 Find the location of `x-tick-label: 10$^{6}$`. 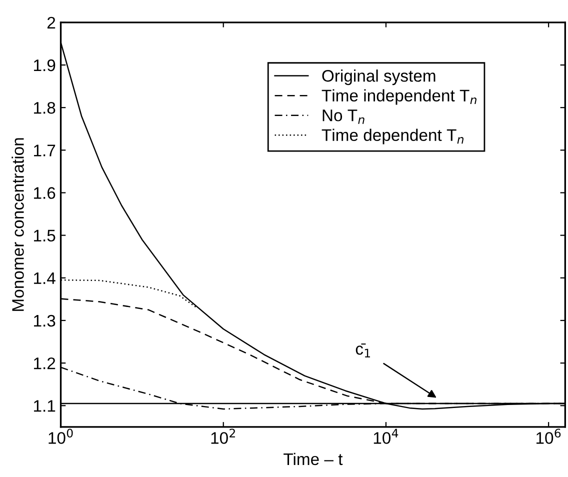

x-tick-label: 10$^{6}$ is located at coordinates (548, 436).